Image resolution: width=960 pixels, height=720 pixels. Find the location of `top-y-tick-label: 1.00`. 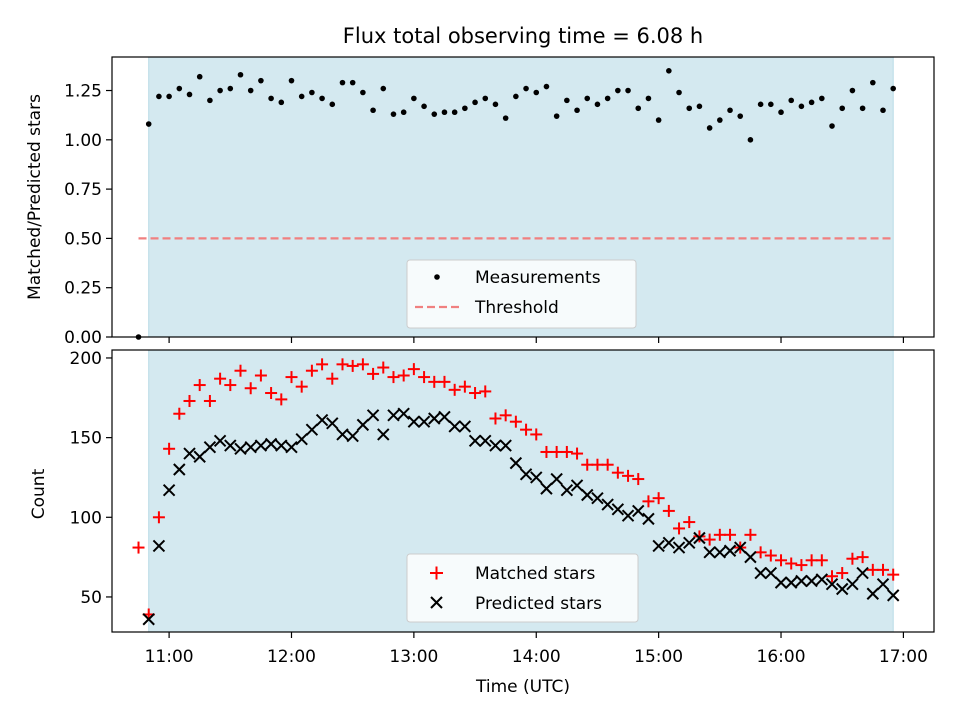

top-y-tick-label: 1.00 is located at coordinates (83, 141).